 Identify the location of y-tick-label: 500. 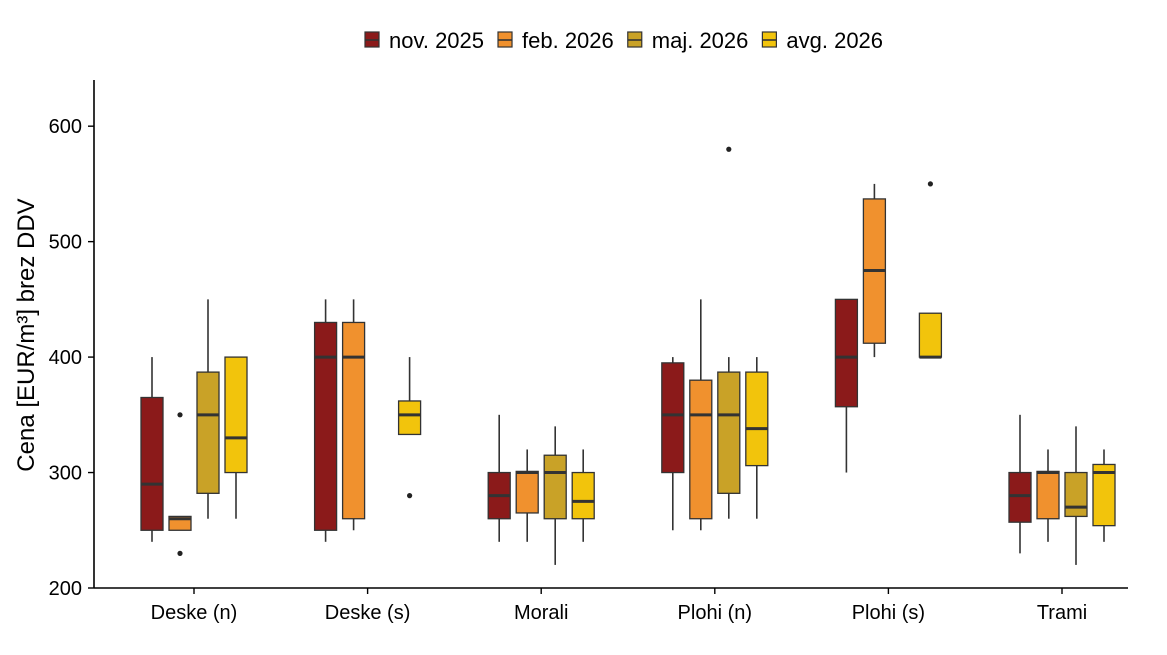
(65, 243).